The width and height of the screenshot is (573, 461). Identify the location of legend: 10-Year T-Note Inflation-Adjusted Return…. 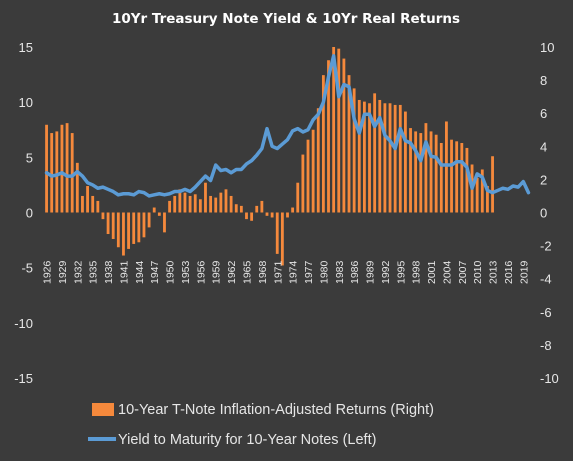
(261, 425).